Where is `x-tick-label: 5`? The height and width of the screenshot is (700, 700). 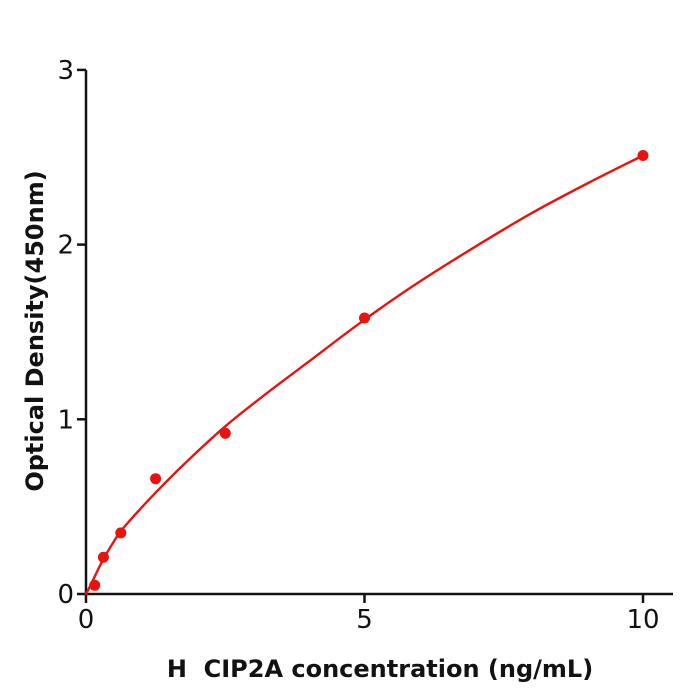
x-tick-label: 5 is located at coordinates (364, 620).